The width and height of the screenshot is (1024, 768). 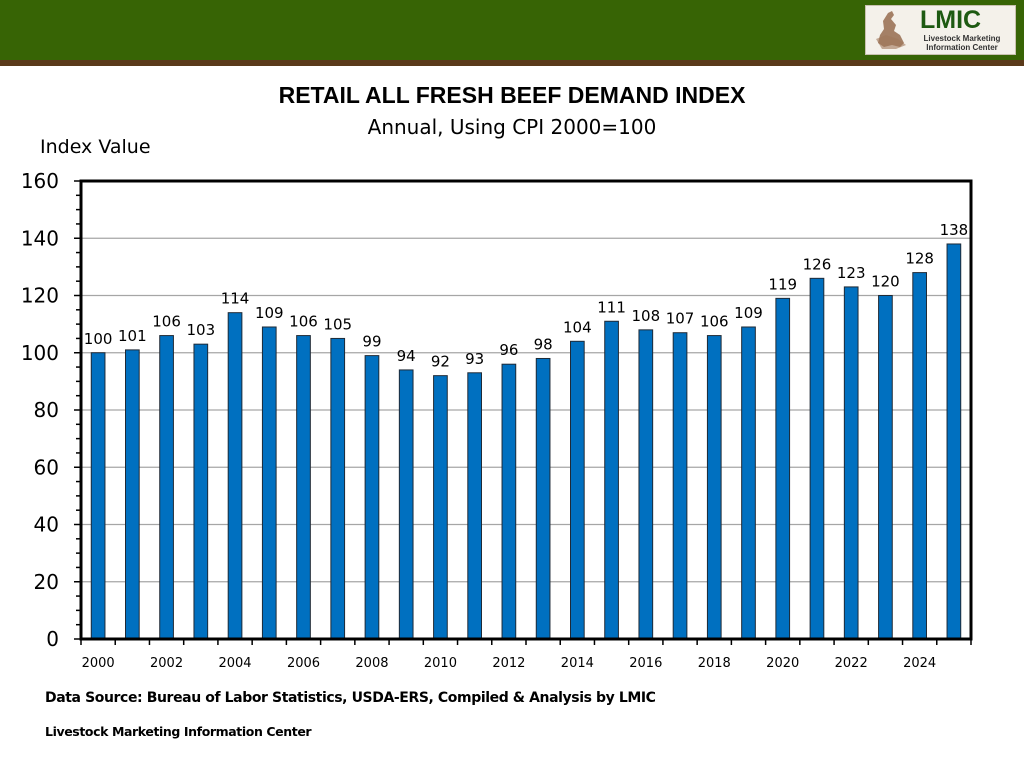 I want to click on x-tick-label-2020: 2020, so click(x=782, y=663).